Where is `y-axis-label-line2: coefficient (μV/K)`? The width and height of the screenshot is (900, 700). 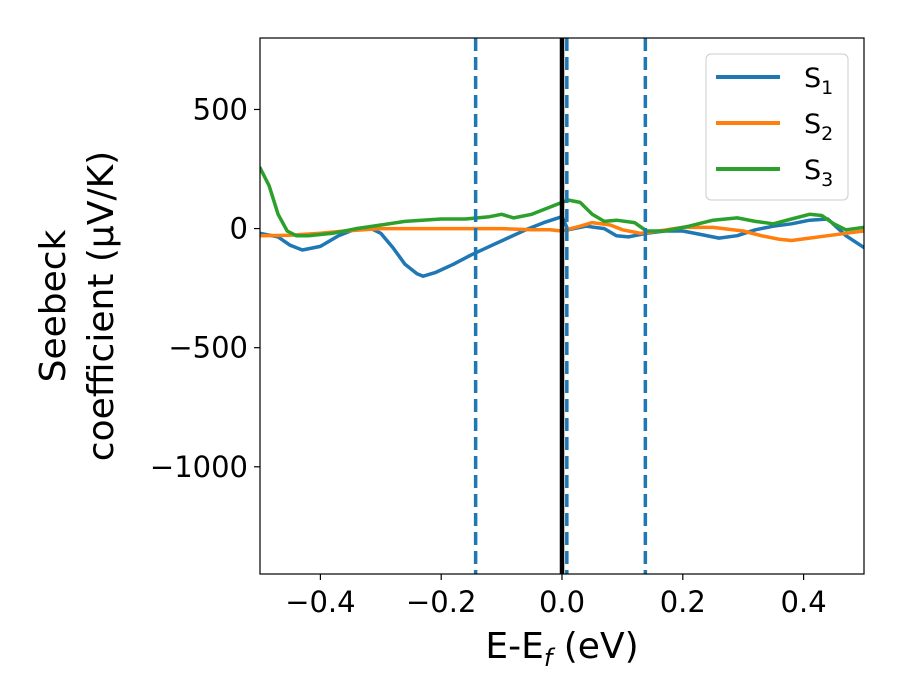
y-axis-label-line2: coefficient (μV/K) is located at coordinates (101, 306).